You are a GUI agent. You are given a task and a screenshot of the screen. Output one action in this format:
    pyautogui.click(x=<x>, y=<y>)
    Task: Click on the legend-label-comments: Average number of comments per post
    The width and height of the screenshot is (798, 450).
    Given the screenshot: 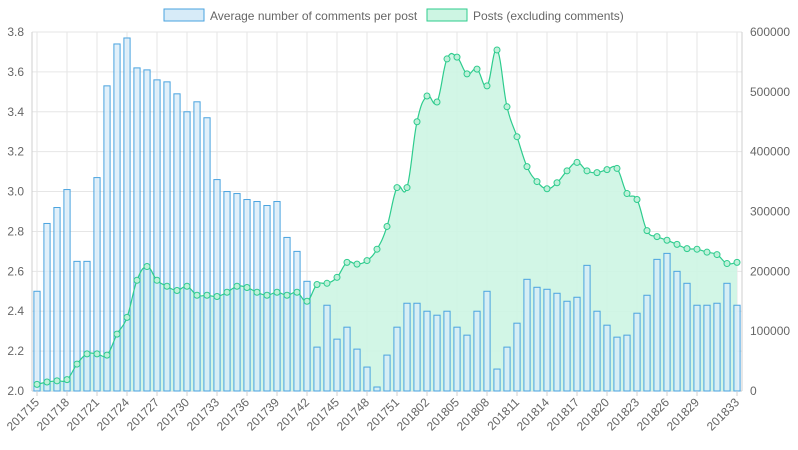 What is the action you would take?
    pyautogui.click(x=314, y=16)
    